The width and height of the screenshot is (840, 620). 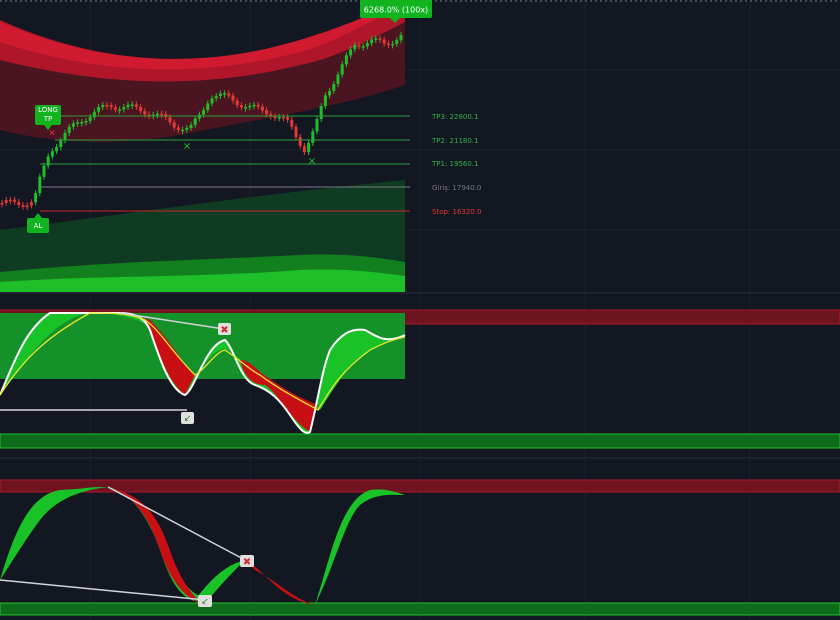 I want to click on overbought-zone, so click(x=420, y=486).